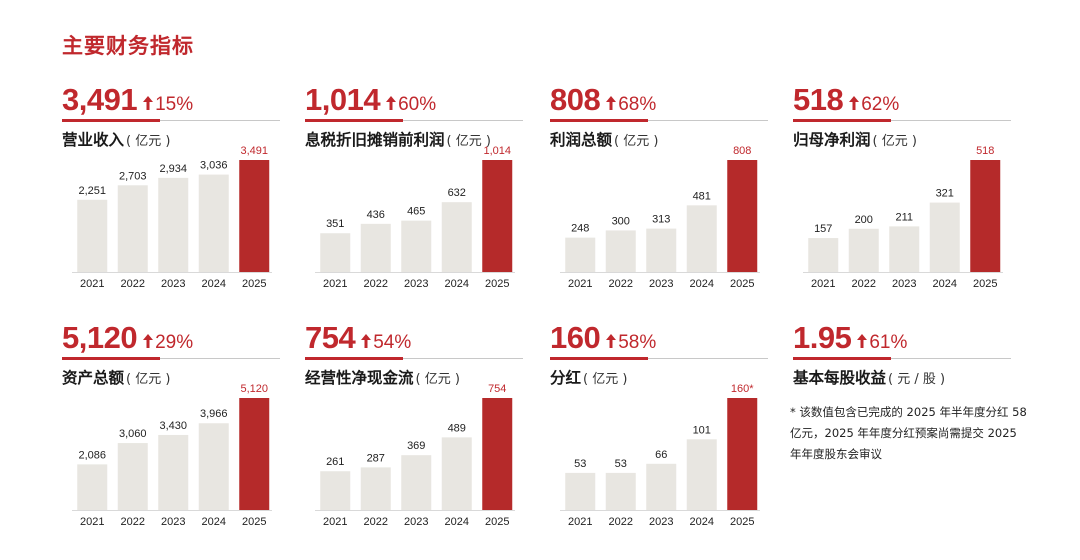  I want to click on kpi-value: 160, so click(575, 337).